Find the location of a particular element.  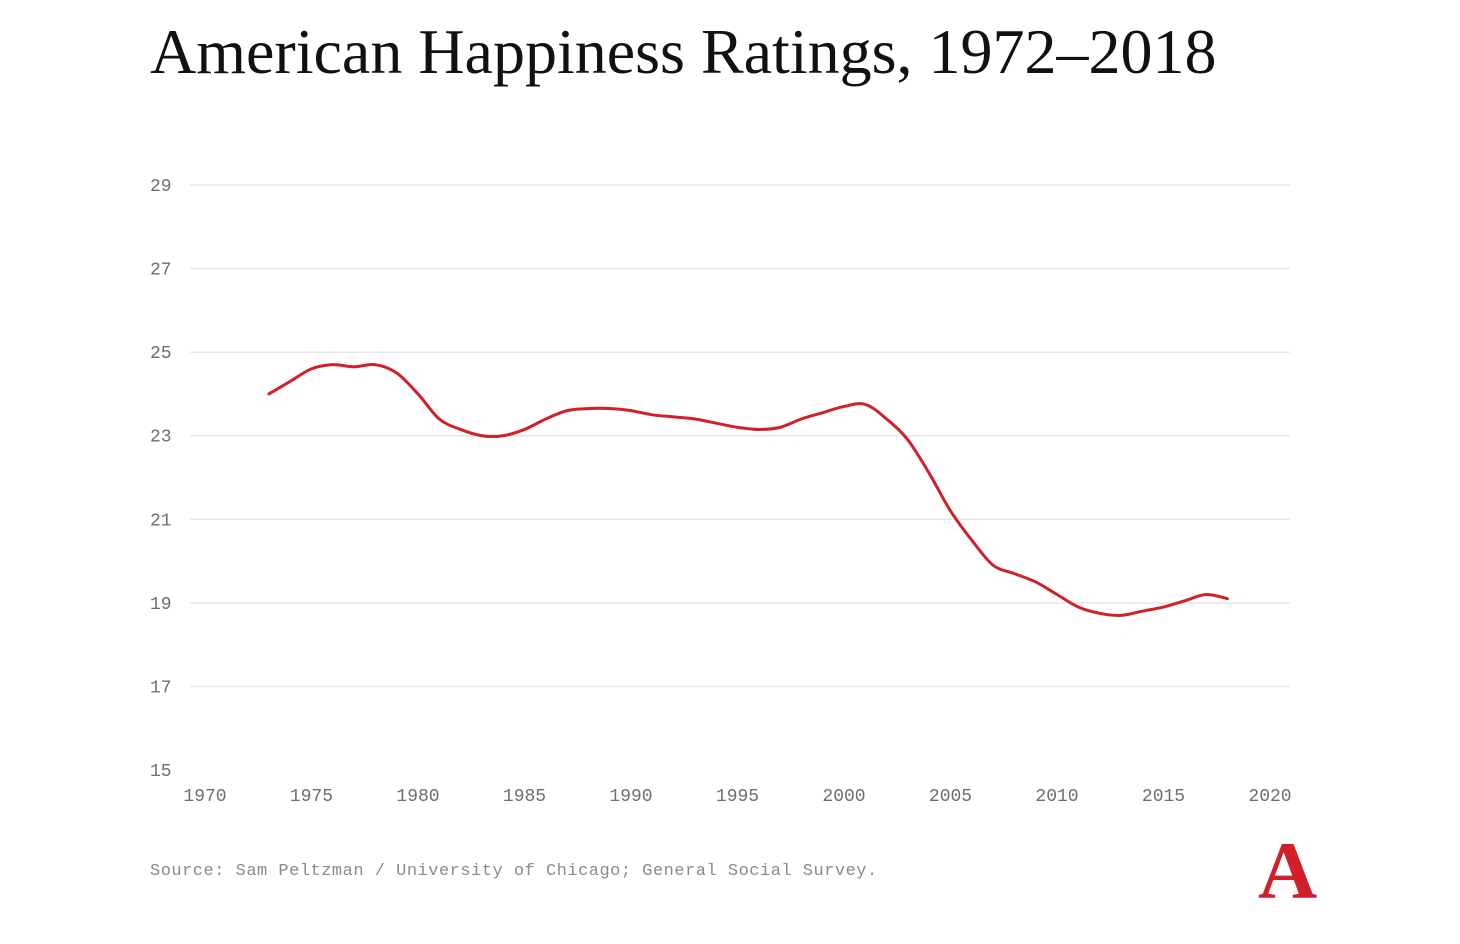

x-tick-label: 1995 is located at coordinates (737, 797).